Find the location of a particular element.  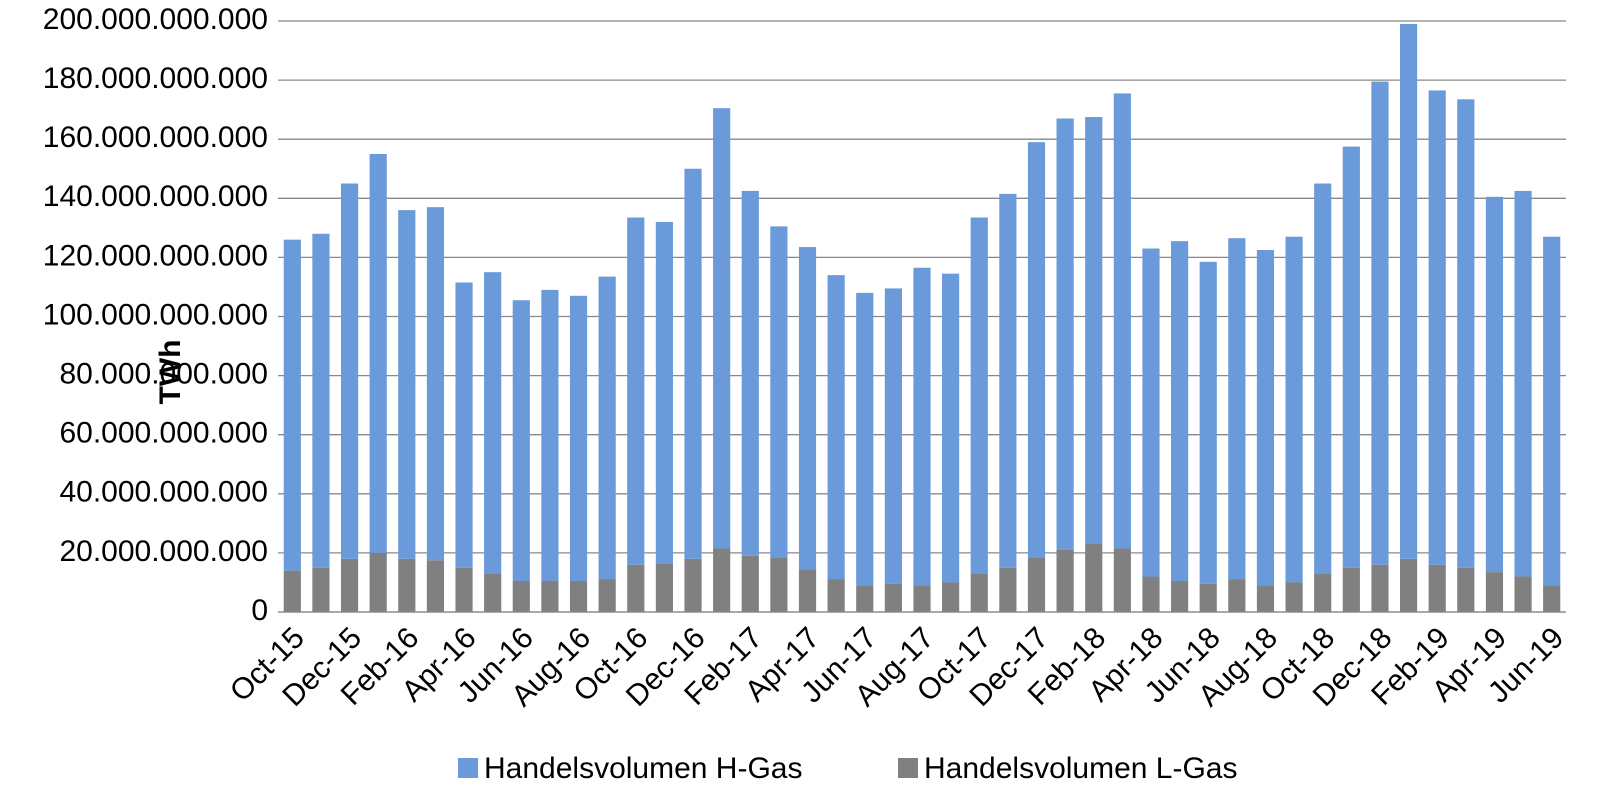

y-tick-label: 100.000.000.000 is located at coordinates (155, 314).